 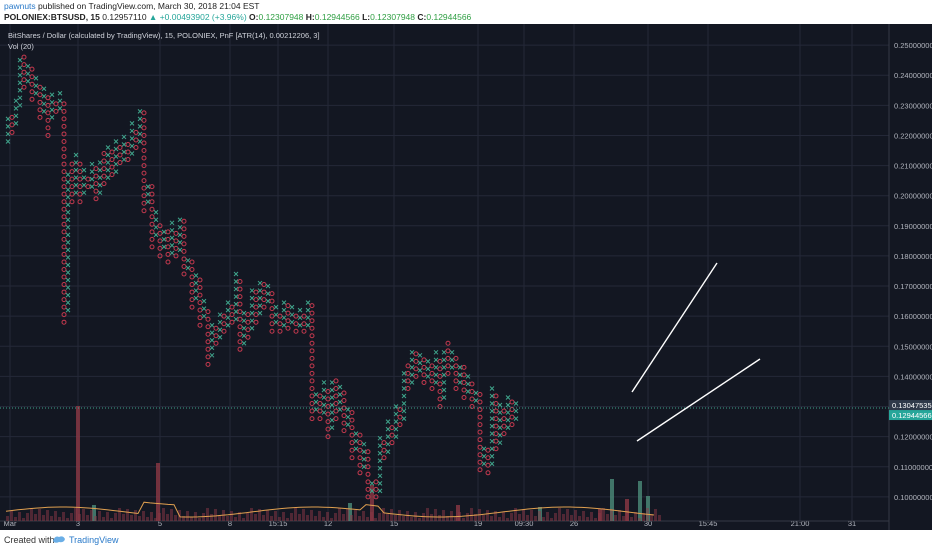 I want to click on close-value: 0.12944566, so click(x=449, y=17).